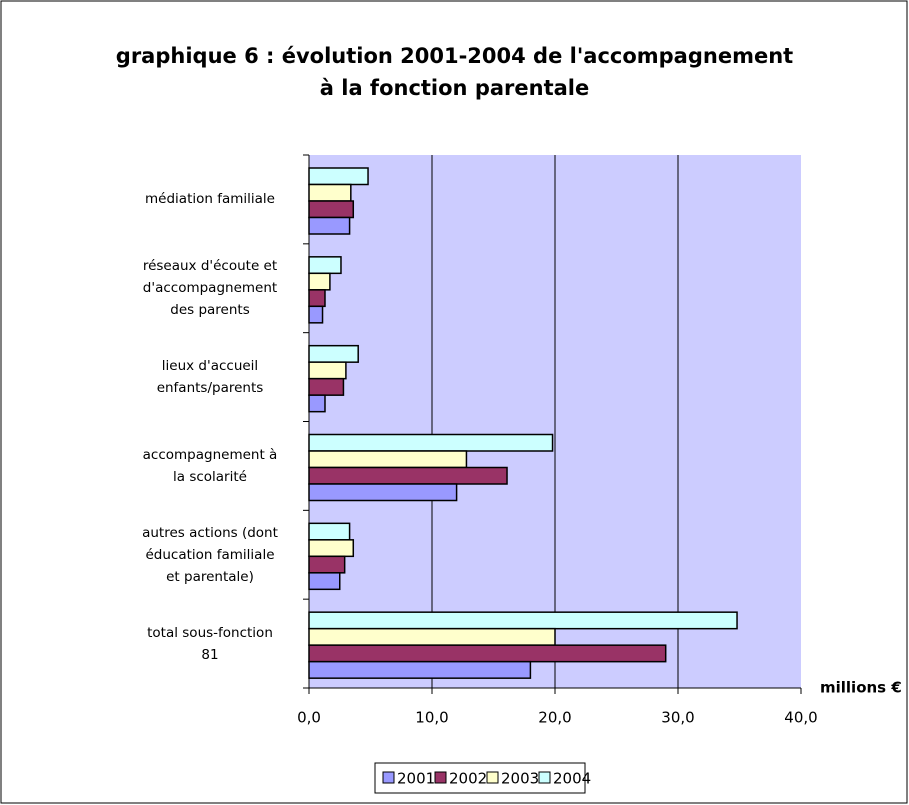 The height and width of the screenshot is (805, 909). What do you see at coordinates (210, 377) in the screenshot?
I see `y-tick-label: lieux d'accueil enfants/parents` at bounding box center [210, 377].